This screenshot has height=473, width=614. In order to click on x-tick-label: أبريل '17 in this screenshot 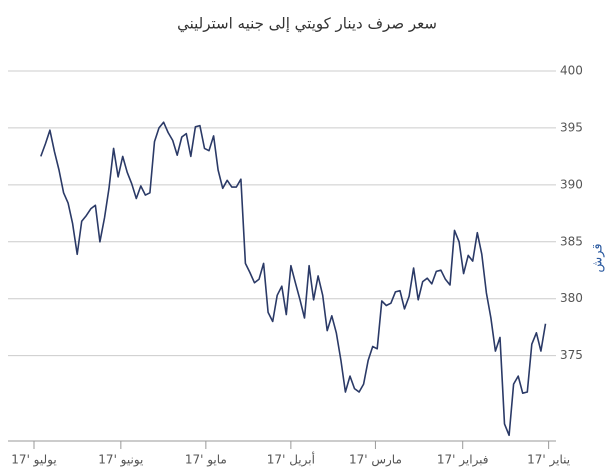, I will do `click(291, 460)`.